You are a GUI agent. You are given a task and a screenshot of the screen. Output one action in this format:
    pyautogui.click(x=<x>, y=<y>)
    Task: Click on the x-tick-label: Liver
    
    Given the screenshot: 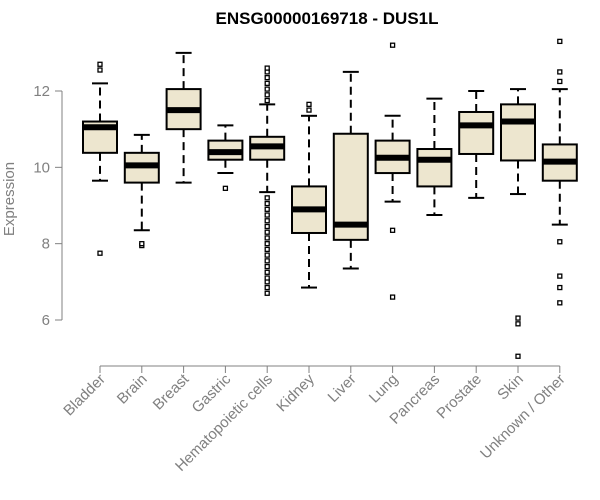 What is the action you would take?
    pyautogui.click(x=342, y=388)
    